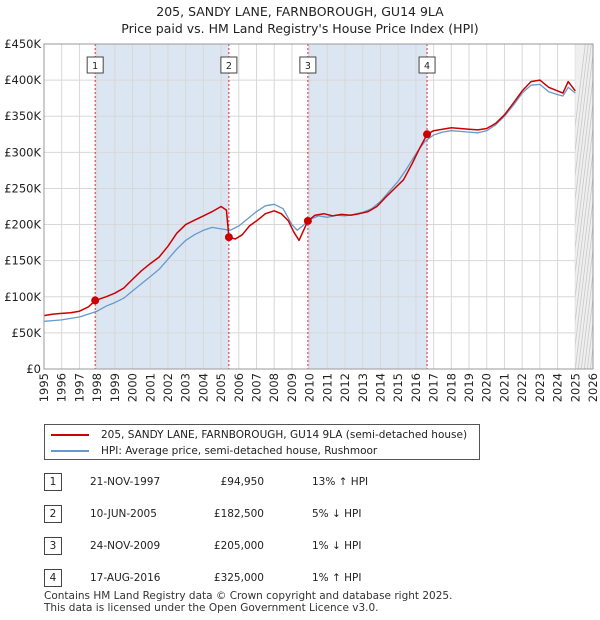  Describe the element at coordinates (22, 80) in the screenshot. I see `y-tick-label: £400K` at that location.